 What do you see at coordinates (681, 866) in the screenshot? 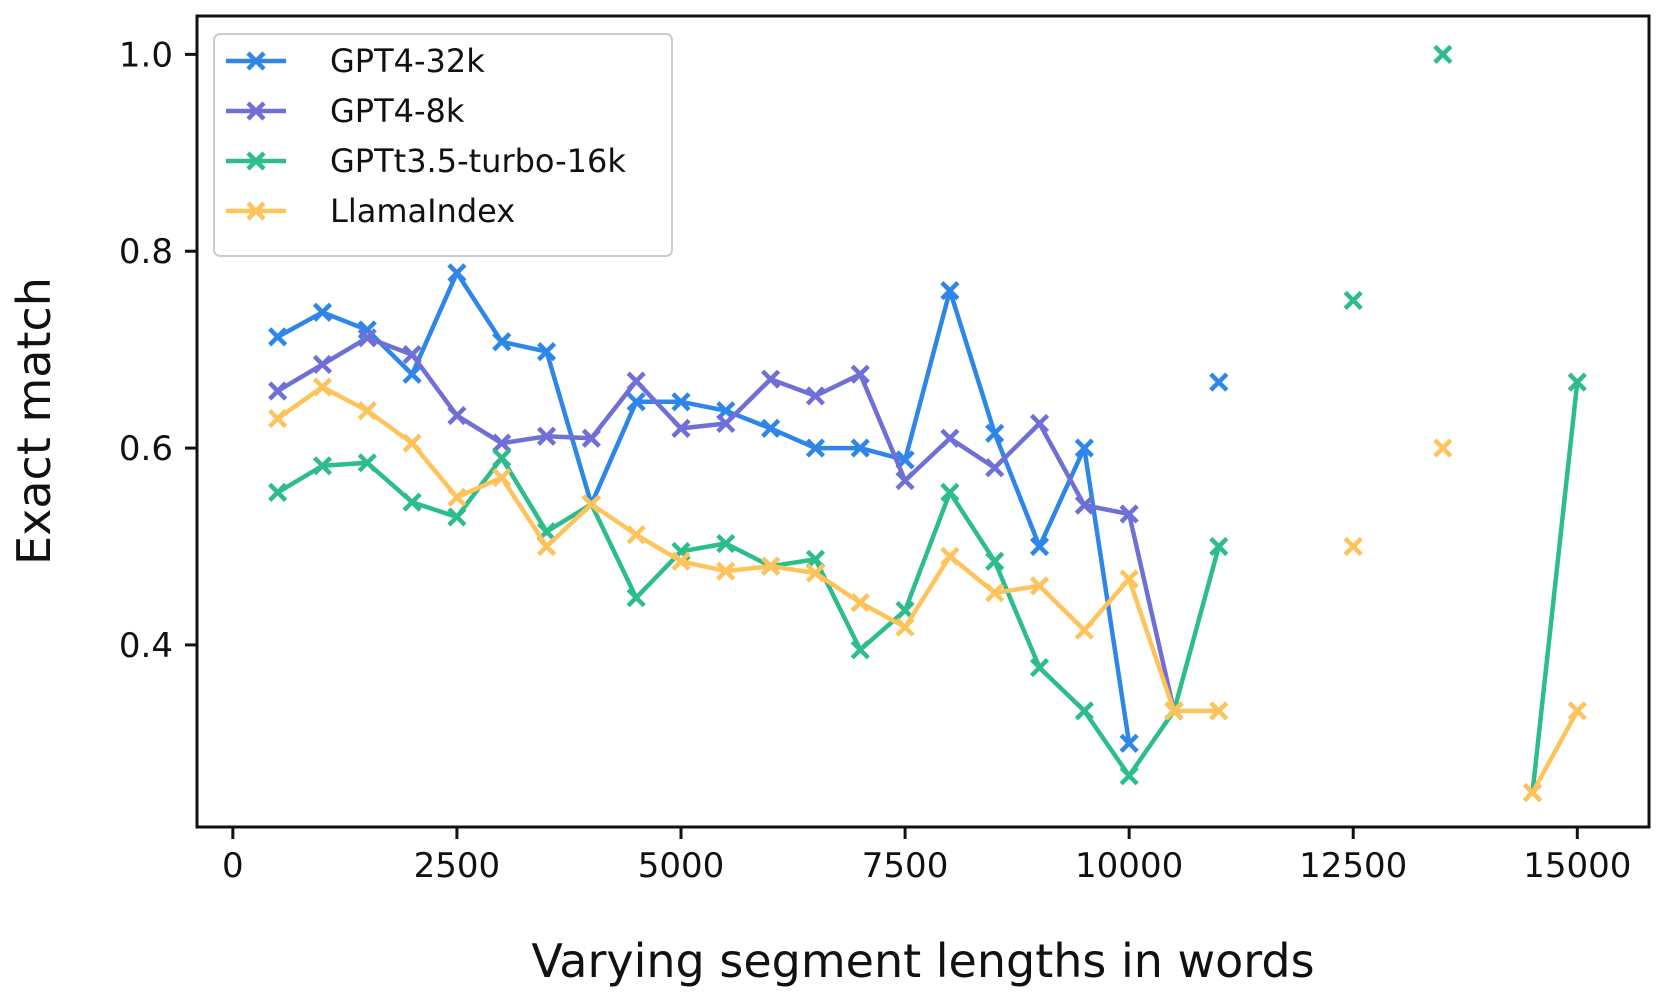
I see `x-tick-label: 5000` at bounding box center [681, 866].